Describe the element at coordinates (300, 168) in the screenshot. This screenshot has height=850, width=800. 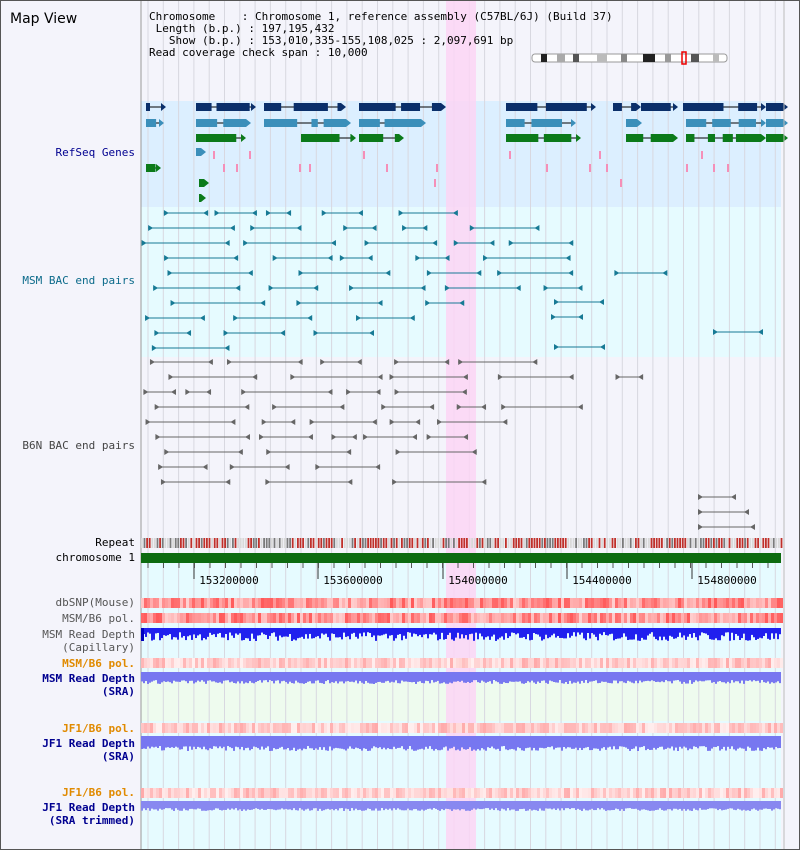
I see `snp-tick` at that location.